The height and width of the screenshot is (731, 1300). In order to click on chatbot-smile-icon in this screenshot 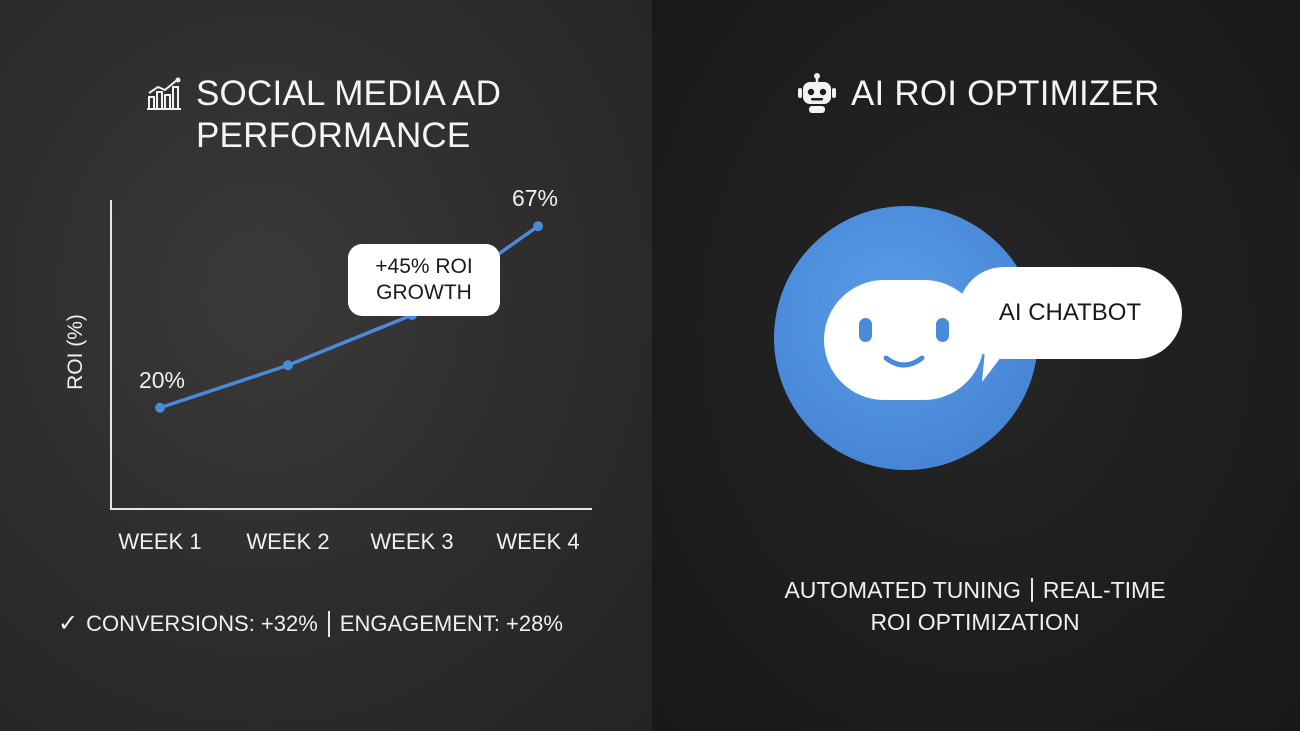, I will do `click(904, 343)`.